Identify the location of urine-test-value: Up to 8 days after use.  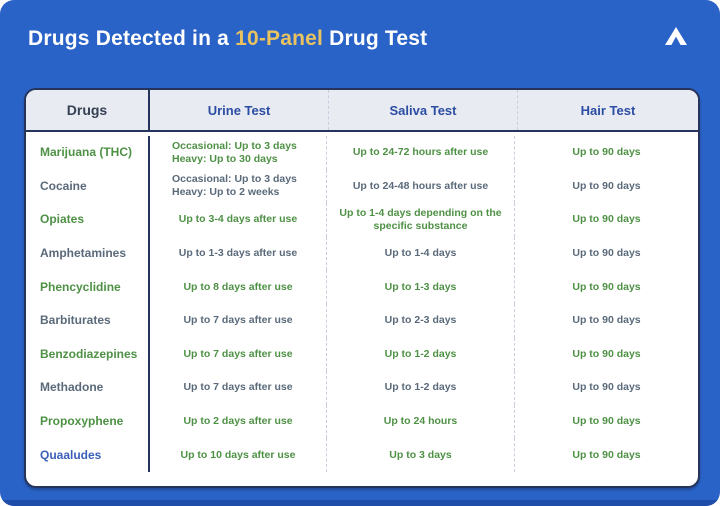
(237, 287).